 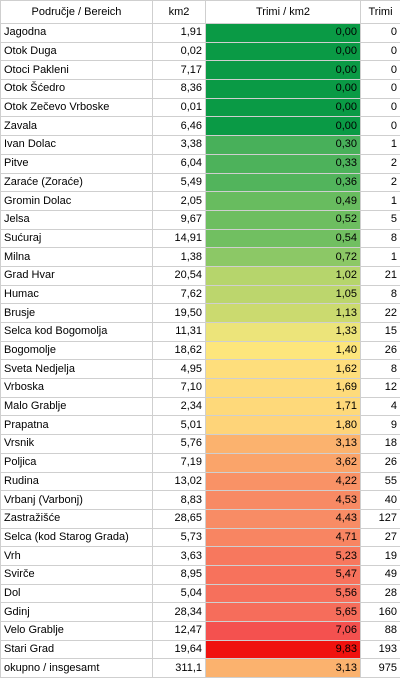 What do you see at coordinates (179, 70) in the screenshot?
I see `km2-cell: 7,17` at bounding box center [179, 70].